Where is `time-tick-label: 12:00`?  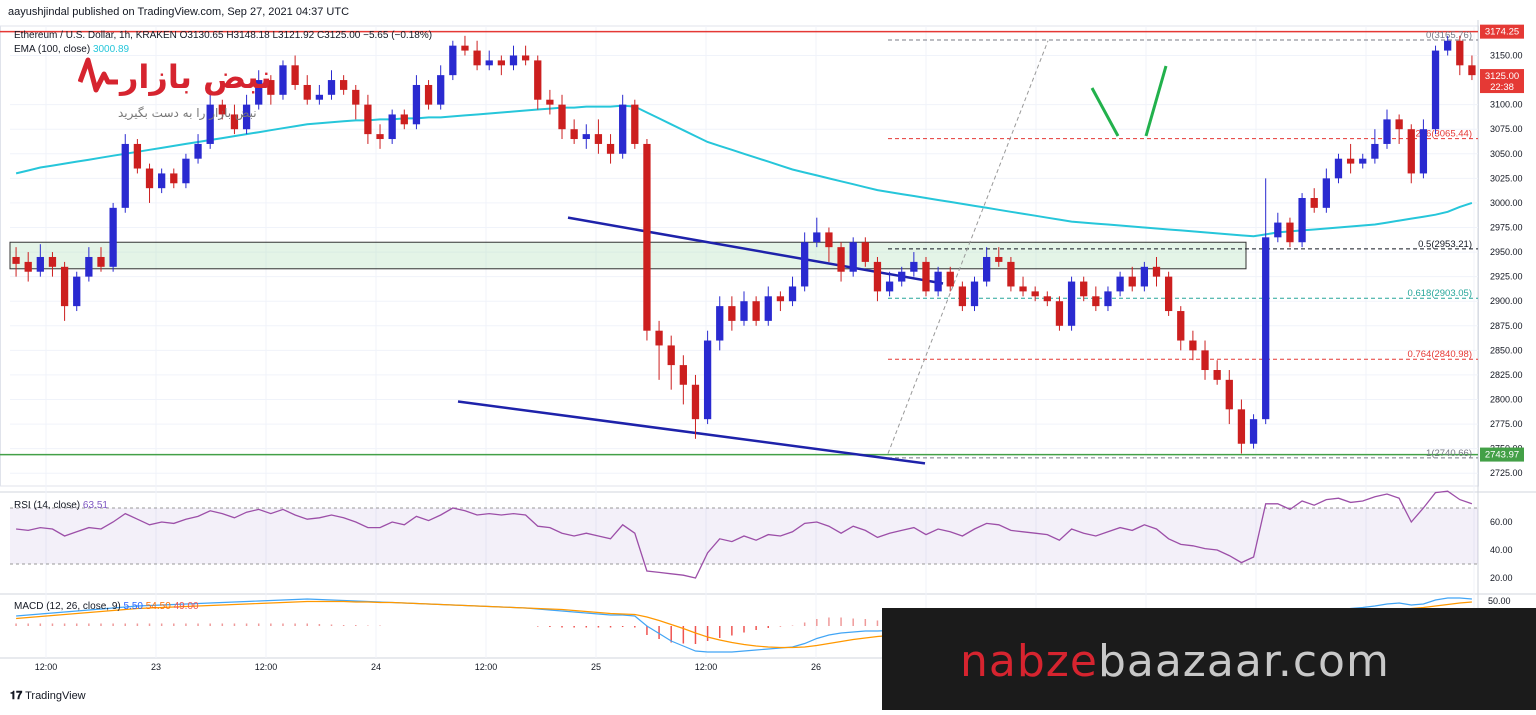
time-tick-label: 12:00 is located at coordinates (266, 667).